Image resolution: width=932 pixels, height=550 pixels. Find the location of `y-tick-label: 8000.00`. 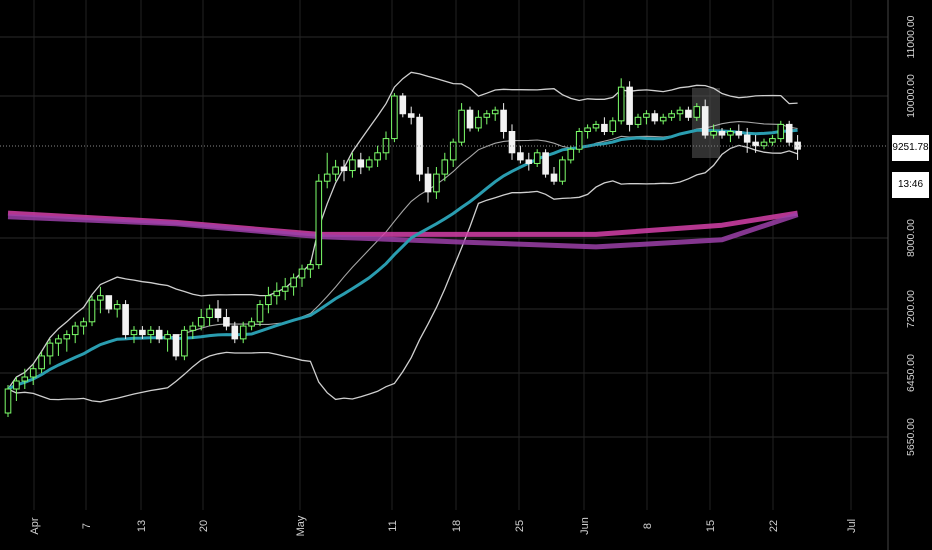

y-tick-label: 8000.00 is located at coordinates (911, 238).